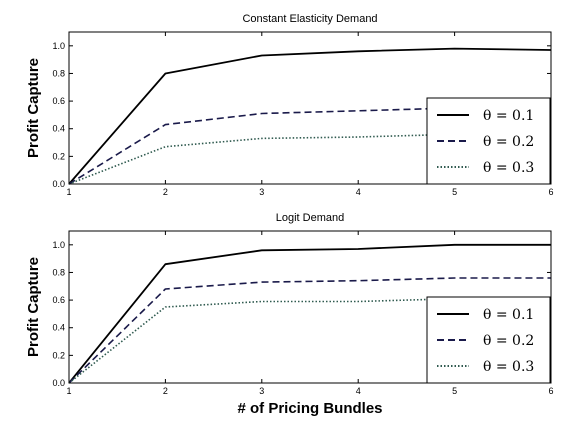  I want to click on chart-title: Logit Demand, so click(310, 218).